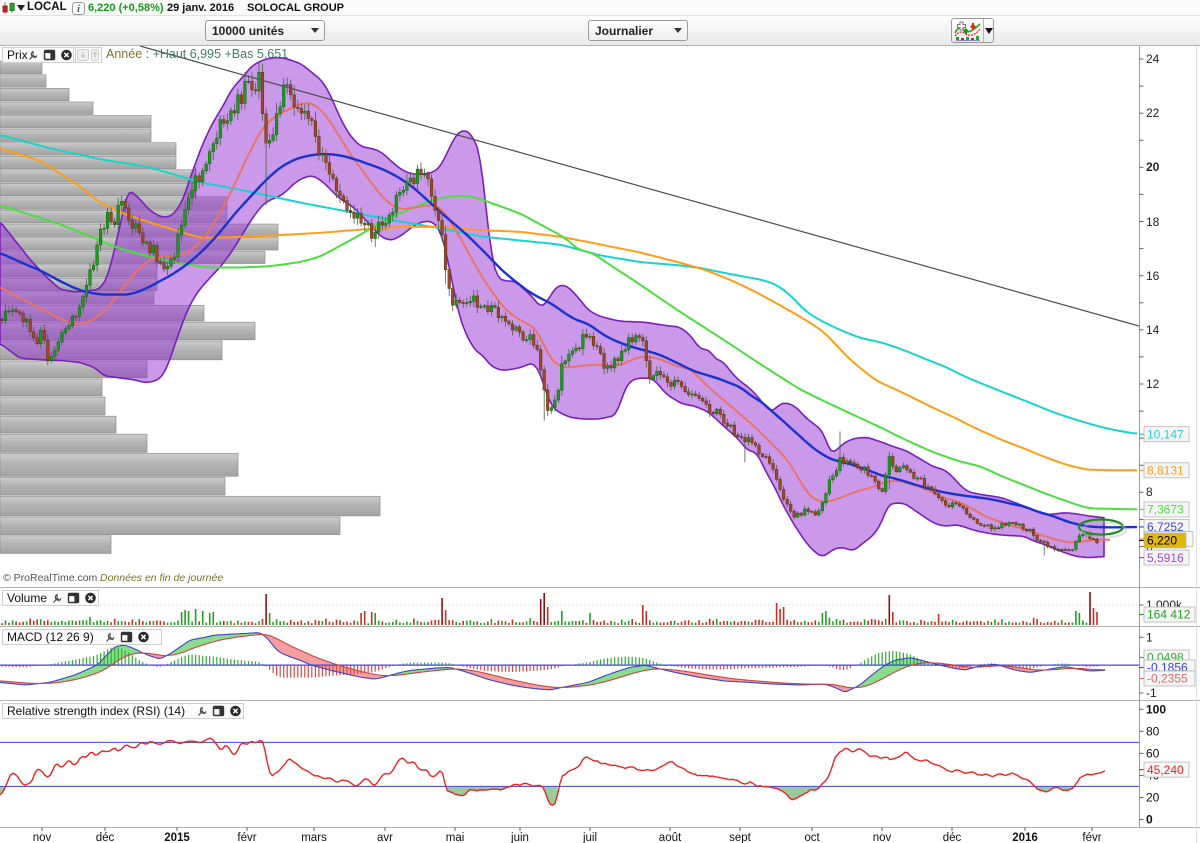  Describe the element at coordinates (1153, 276) in the screenshot. I see `svg-text: 16` at that location.